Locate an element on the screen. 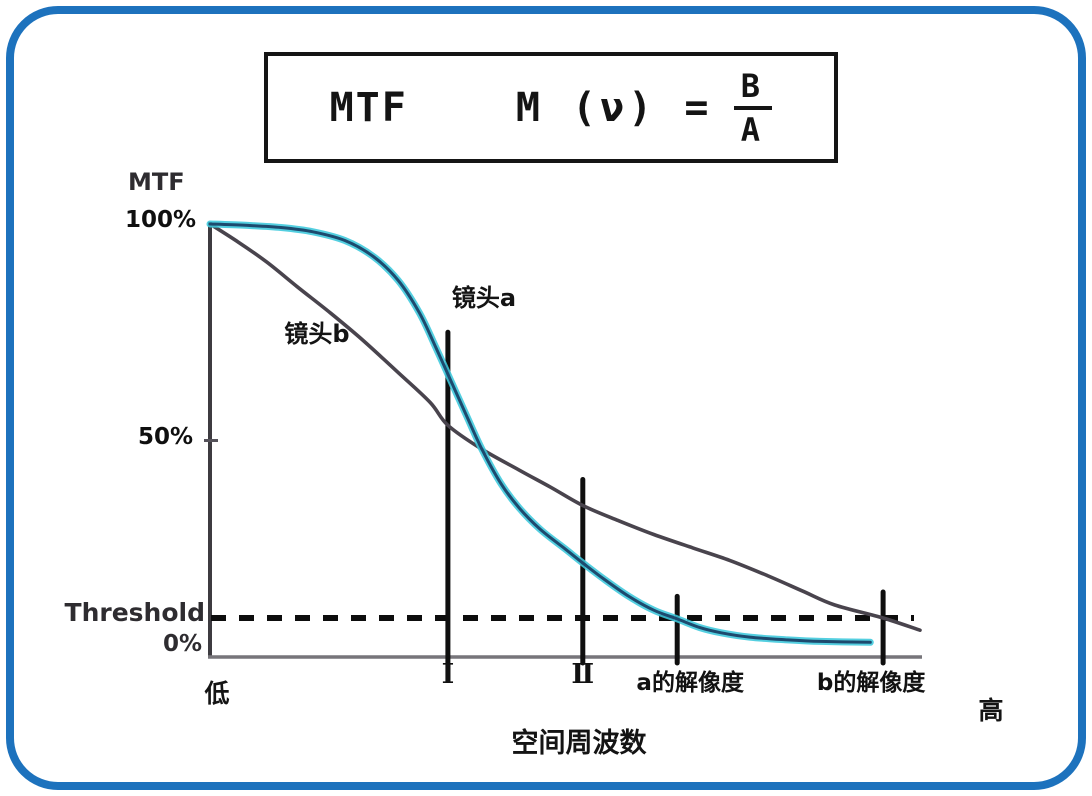 Image resolution: width=1092 pixels, height=796 pixels. y-tick-100: 100% is located at coordinates (160, 220).